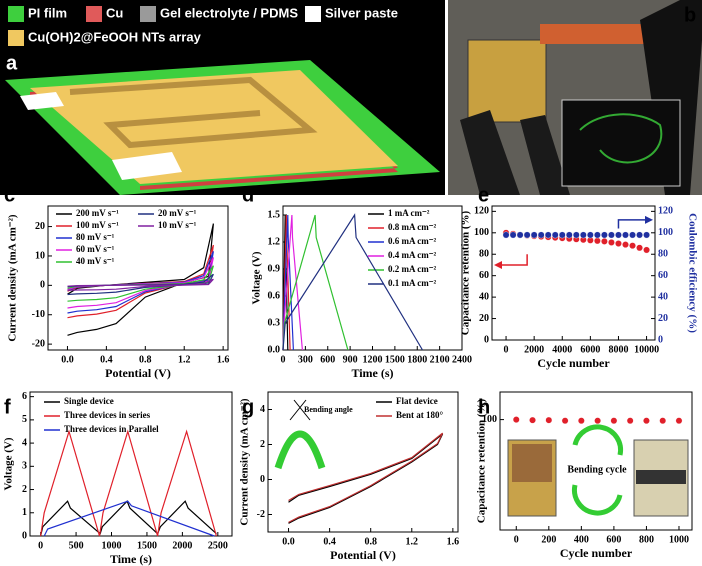 This screenshot has height=566, width=702. I want to click on nts-array, so click(214, 127).